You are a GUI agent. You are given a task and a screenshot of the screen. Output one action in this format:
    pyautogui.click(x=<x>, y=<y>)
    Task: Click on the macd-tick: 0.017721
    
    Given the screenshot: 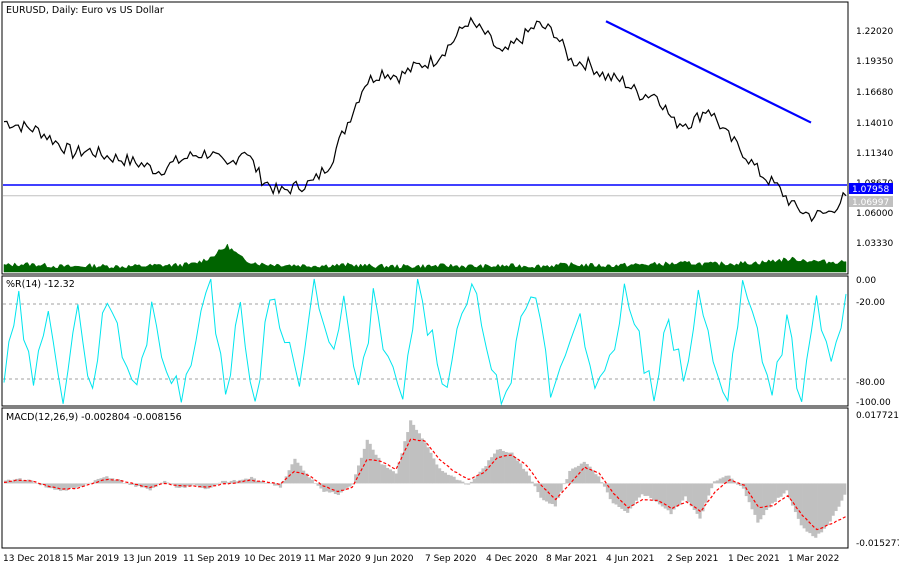 What is the action you would take?
    pyautogui.click(x=877, y=416)
    